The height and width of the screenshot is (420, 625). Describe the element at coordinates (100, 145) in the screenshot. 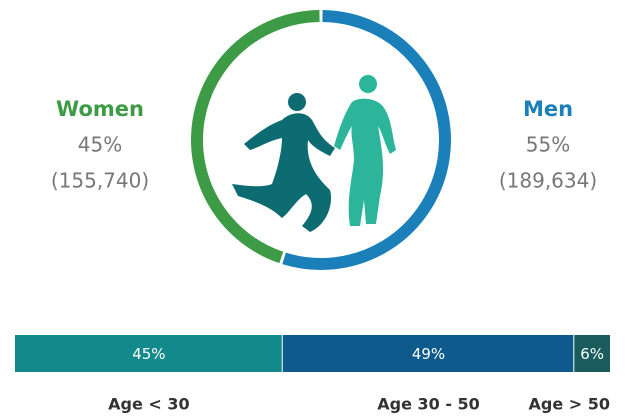

I see `segment-percent: 45%` at that location.